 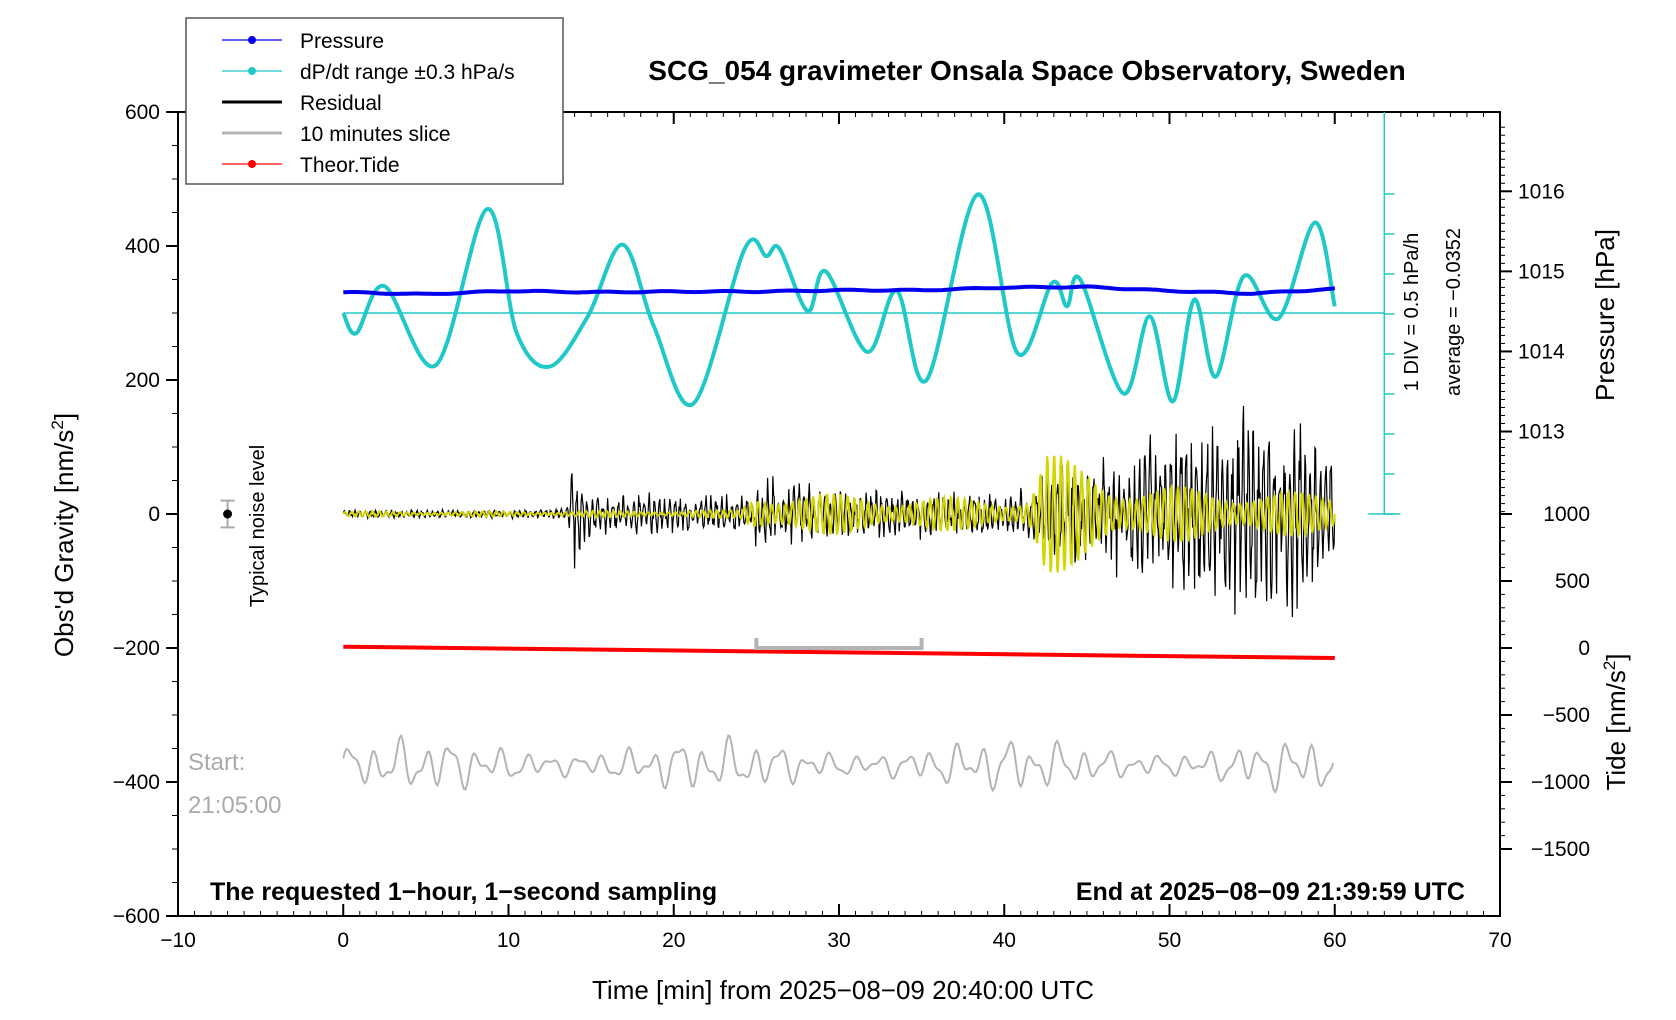 I want to click on pressure-scale-div: 1 DIV = 0.5 hPa/h, so click(x=1412, y=312).